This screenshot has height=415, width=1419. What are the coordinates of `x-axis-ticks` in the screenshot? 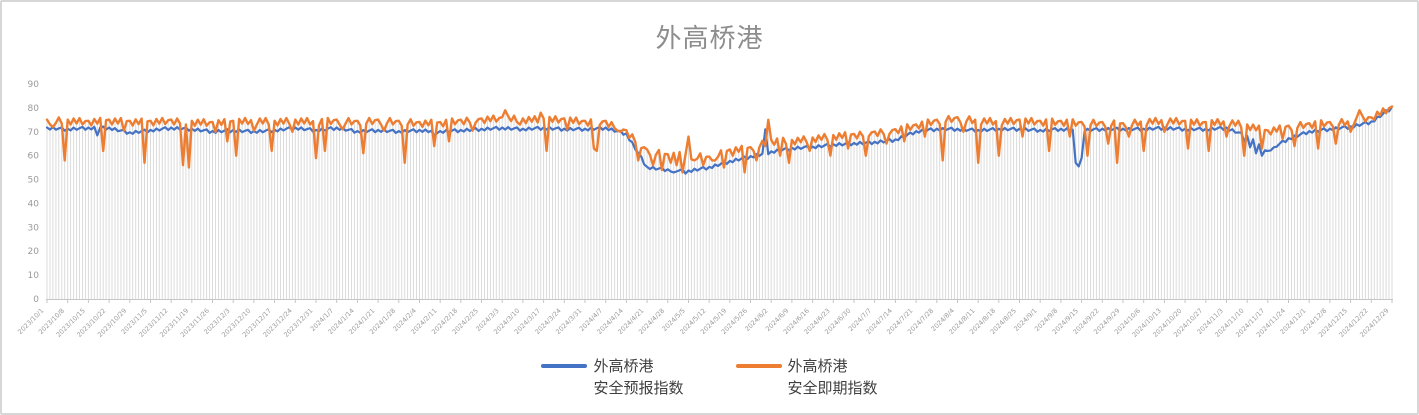 It's located at (719, 301).